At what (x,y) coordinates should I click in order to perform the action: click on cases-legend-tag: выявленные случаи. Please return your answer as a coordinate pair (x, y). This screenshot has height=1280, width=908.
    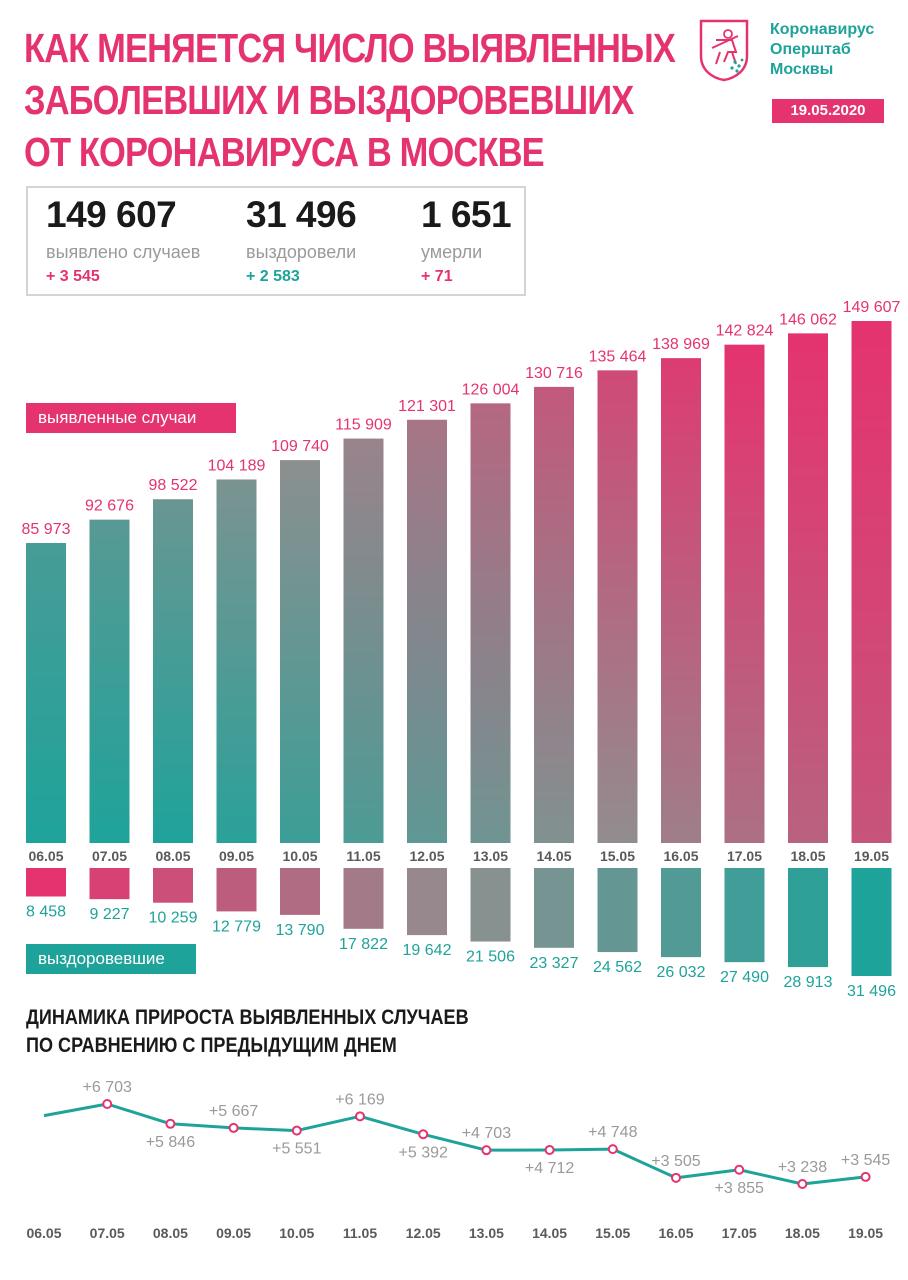
    Looking at the image, I should click on (131, 418).